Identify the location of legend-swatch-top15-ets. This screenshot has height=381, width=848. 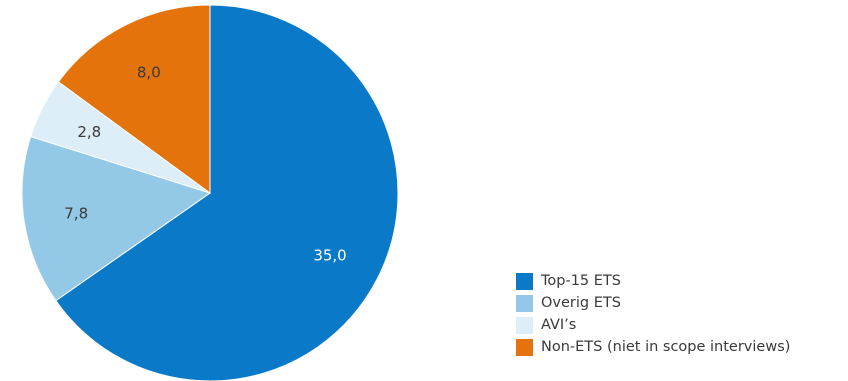
(524, 281).